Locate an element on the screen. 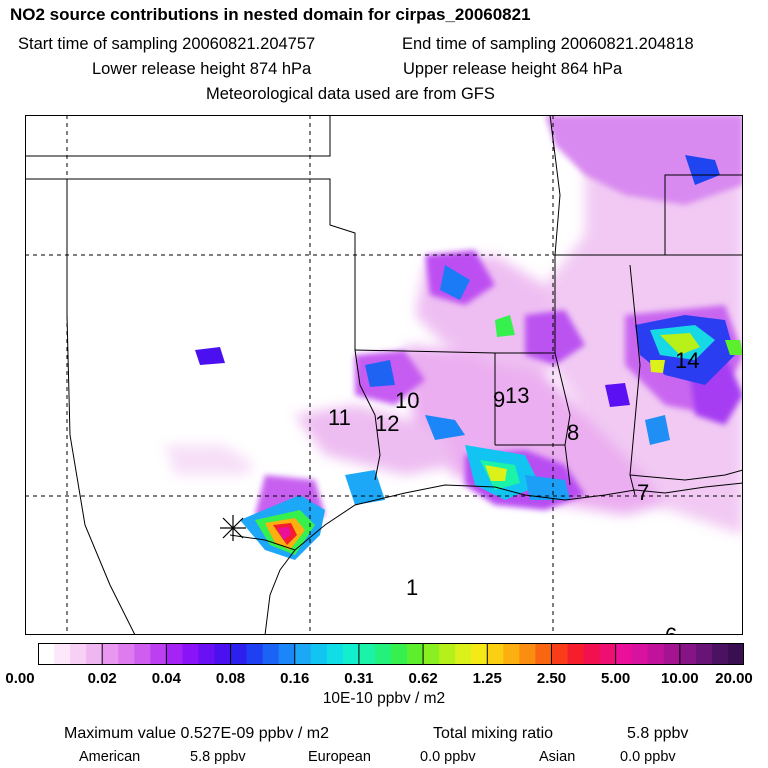 Image resolution: width=768 pixels, height=768 pixels. max-concentration-hotspot is located at coordinates (282, 527).